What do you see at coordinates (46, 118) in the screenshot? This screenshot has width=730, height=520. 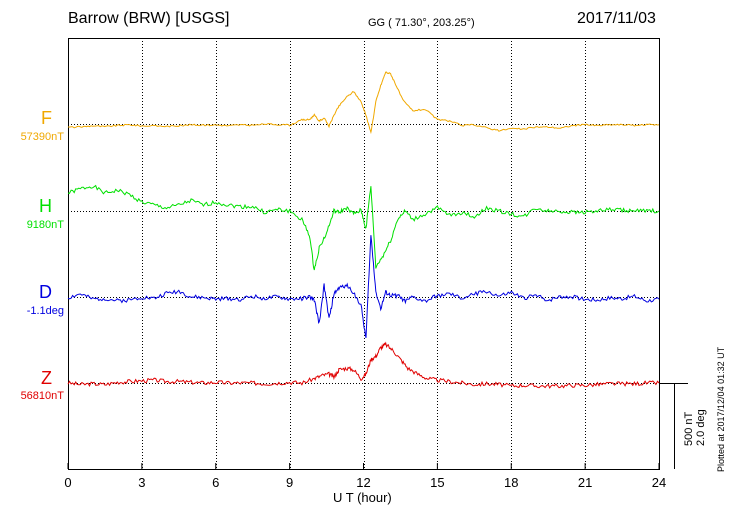 I see `channel-label-f: F` at bounding box center [46, 118].